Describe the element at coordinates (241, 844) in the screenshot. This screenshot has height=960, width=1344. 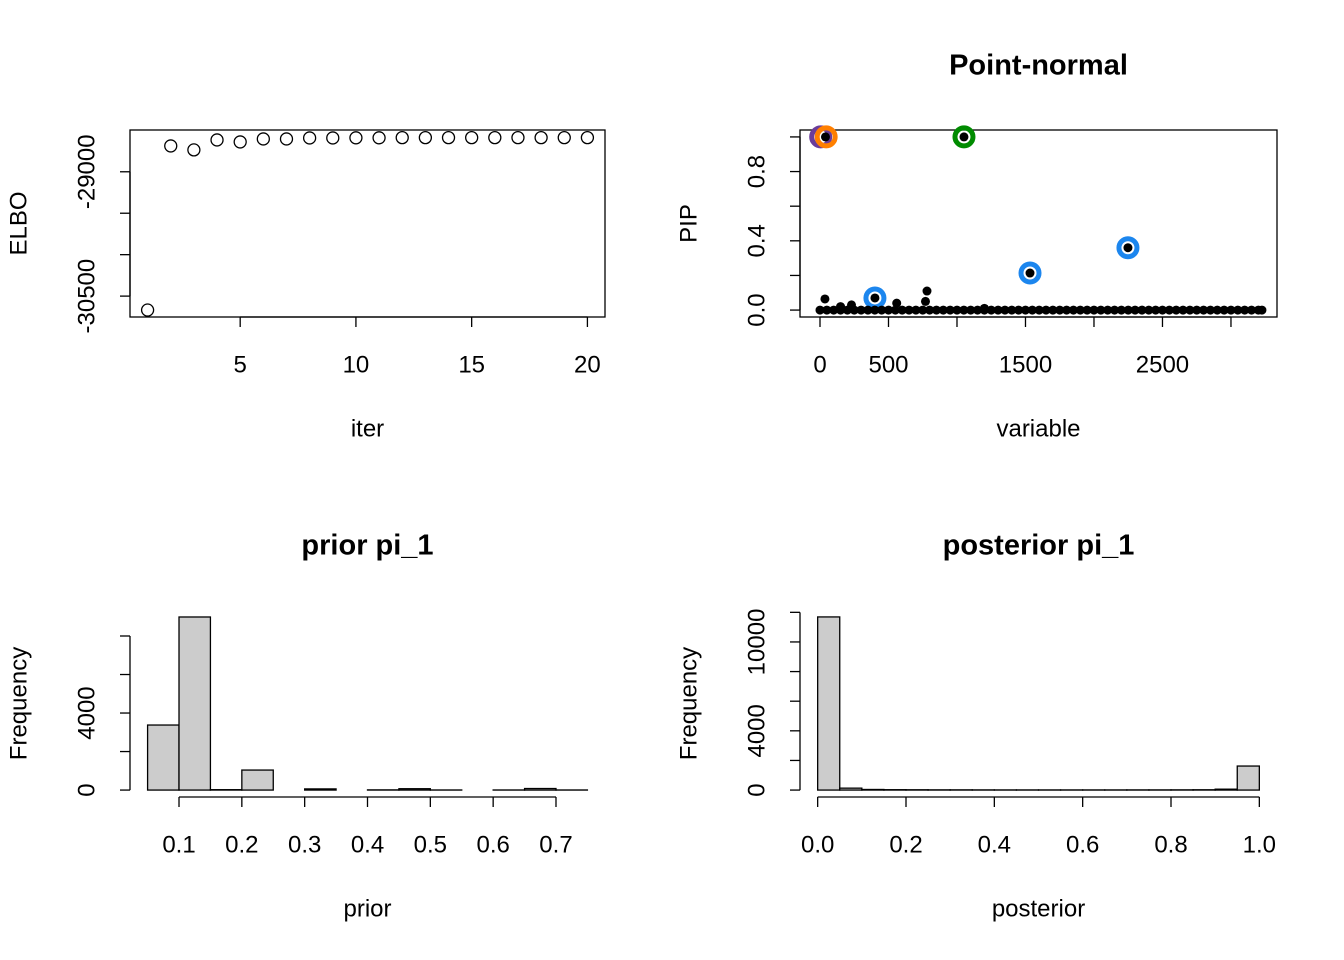
I see `x-tick-label: 0.2` at that location.